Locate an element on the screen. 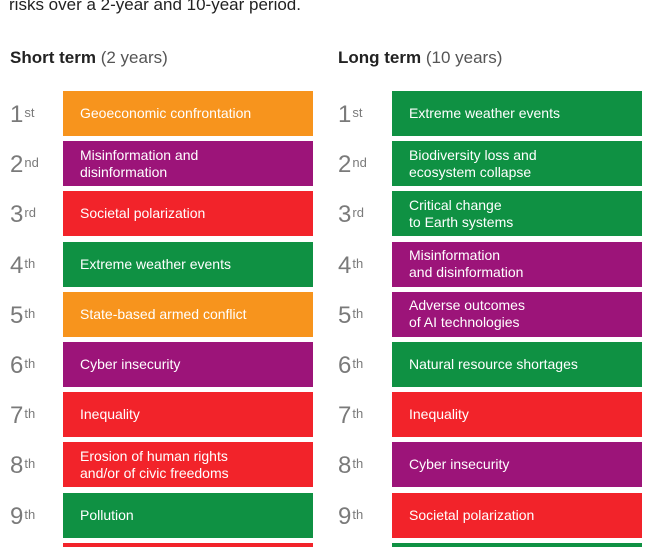  short-term-subtitle: (2 years) is located at coordinates (134, 57).